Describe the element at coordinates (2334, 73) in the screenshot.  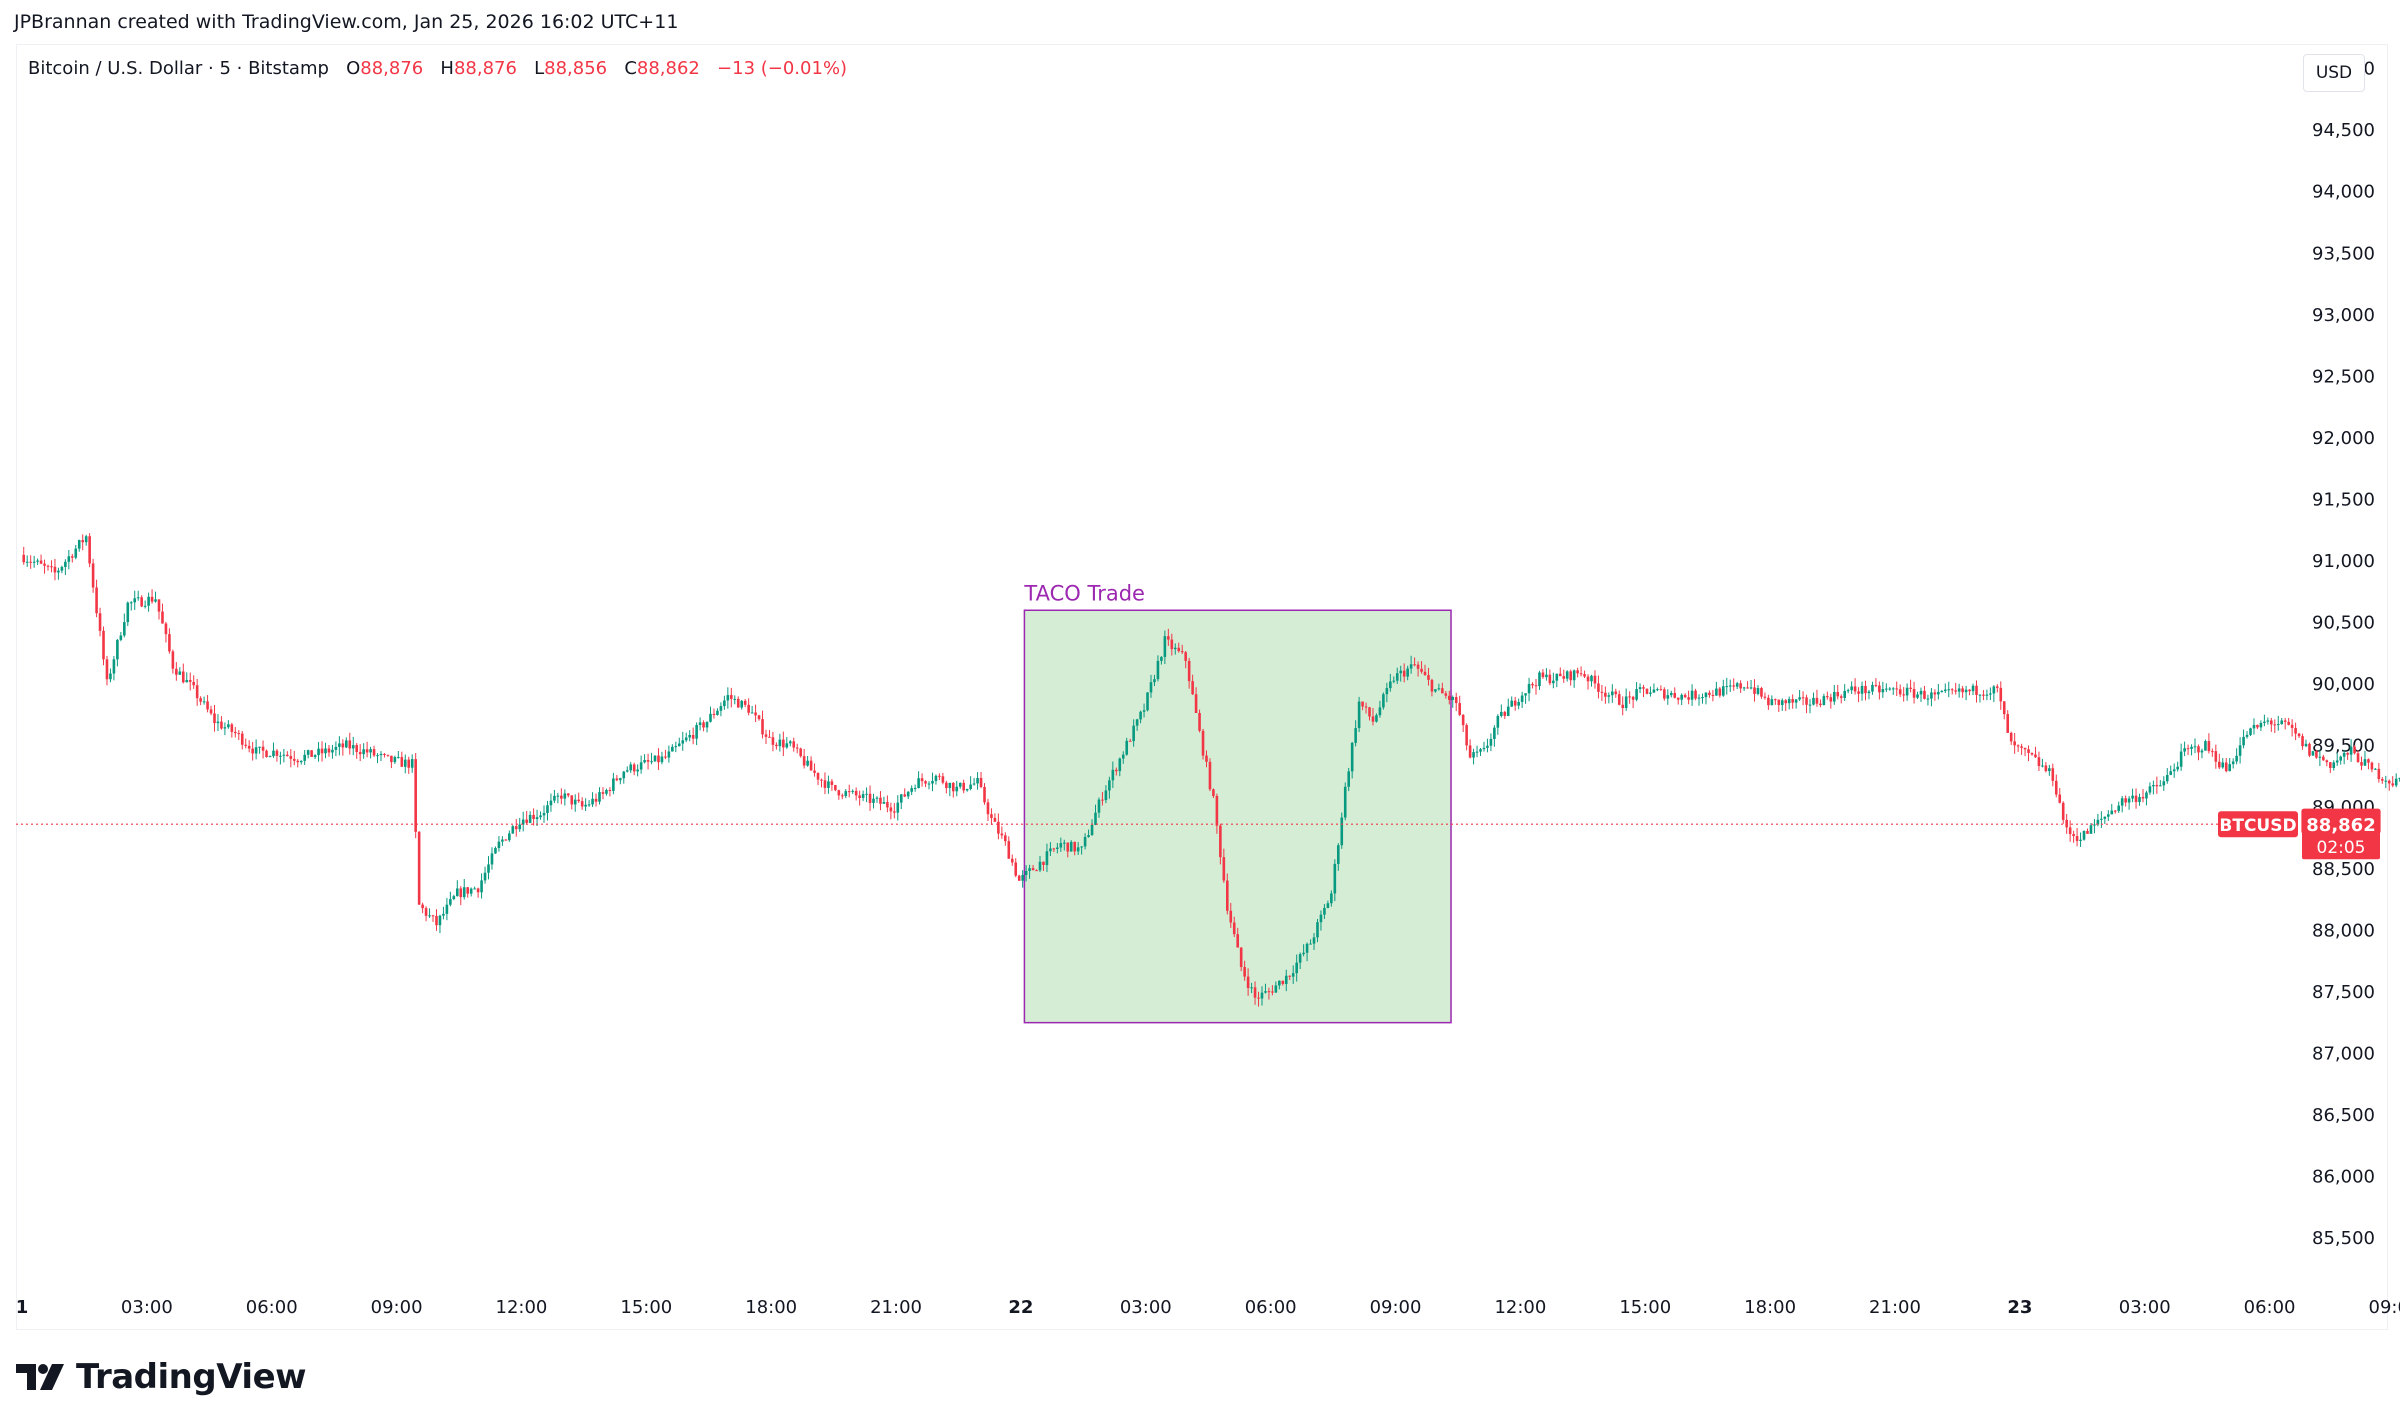
I see `currency-button: USD` at that location.